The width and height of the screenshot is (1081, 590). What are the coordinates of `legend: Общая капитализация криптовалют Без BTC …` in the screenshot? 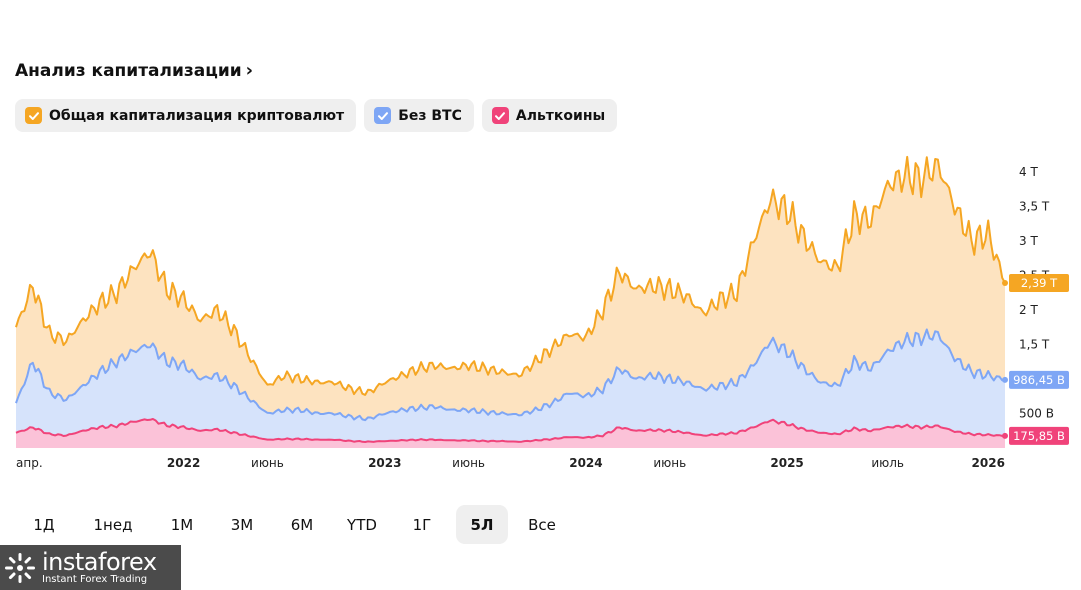 It's located at (316, 115).